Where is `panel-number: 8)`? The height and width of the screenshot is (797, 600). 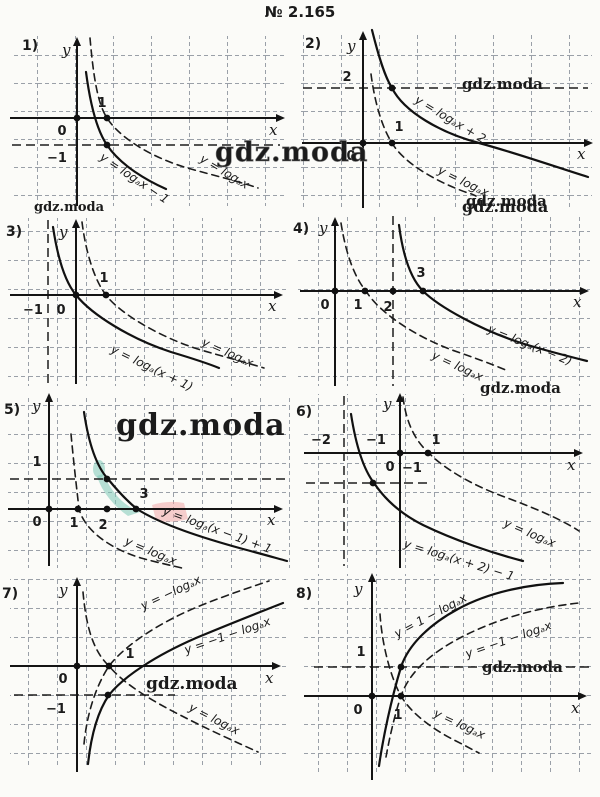 panel-number: 8) is located at coordinates (304, 594).